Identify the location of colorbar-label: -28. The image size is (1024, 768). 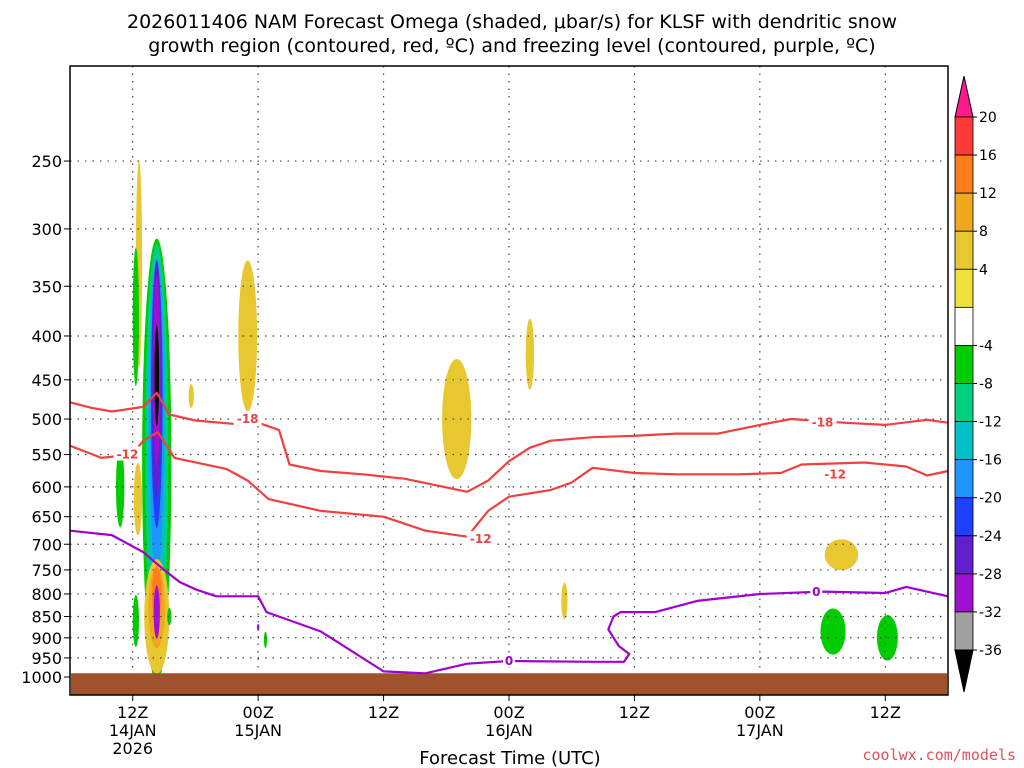
(990, 575).